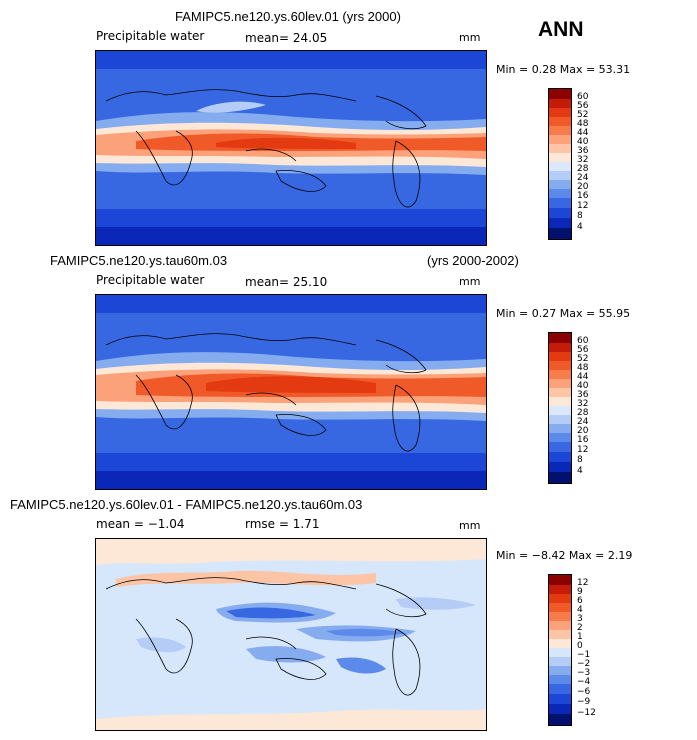 The image size is (697, 740). What do you see at coordinates (470, 37) in the screenshot?
I see `panel1-units: mm` at bounding box center [470, 37].